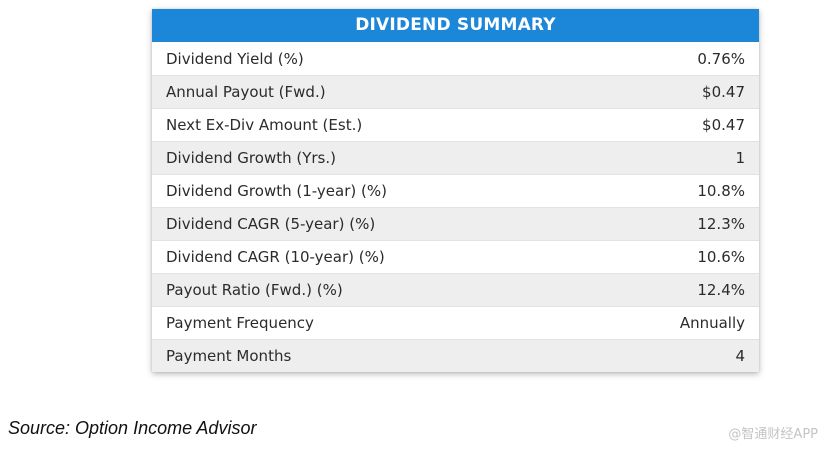 The image size is (828, 451). What do you see at coordinates (229, 356) in the screenshot?
I see `row-label: Payment Months` at bounding box center [229, 356].